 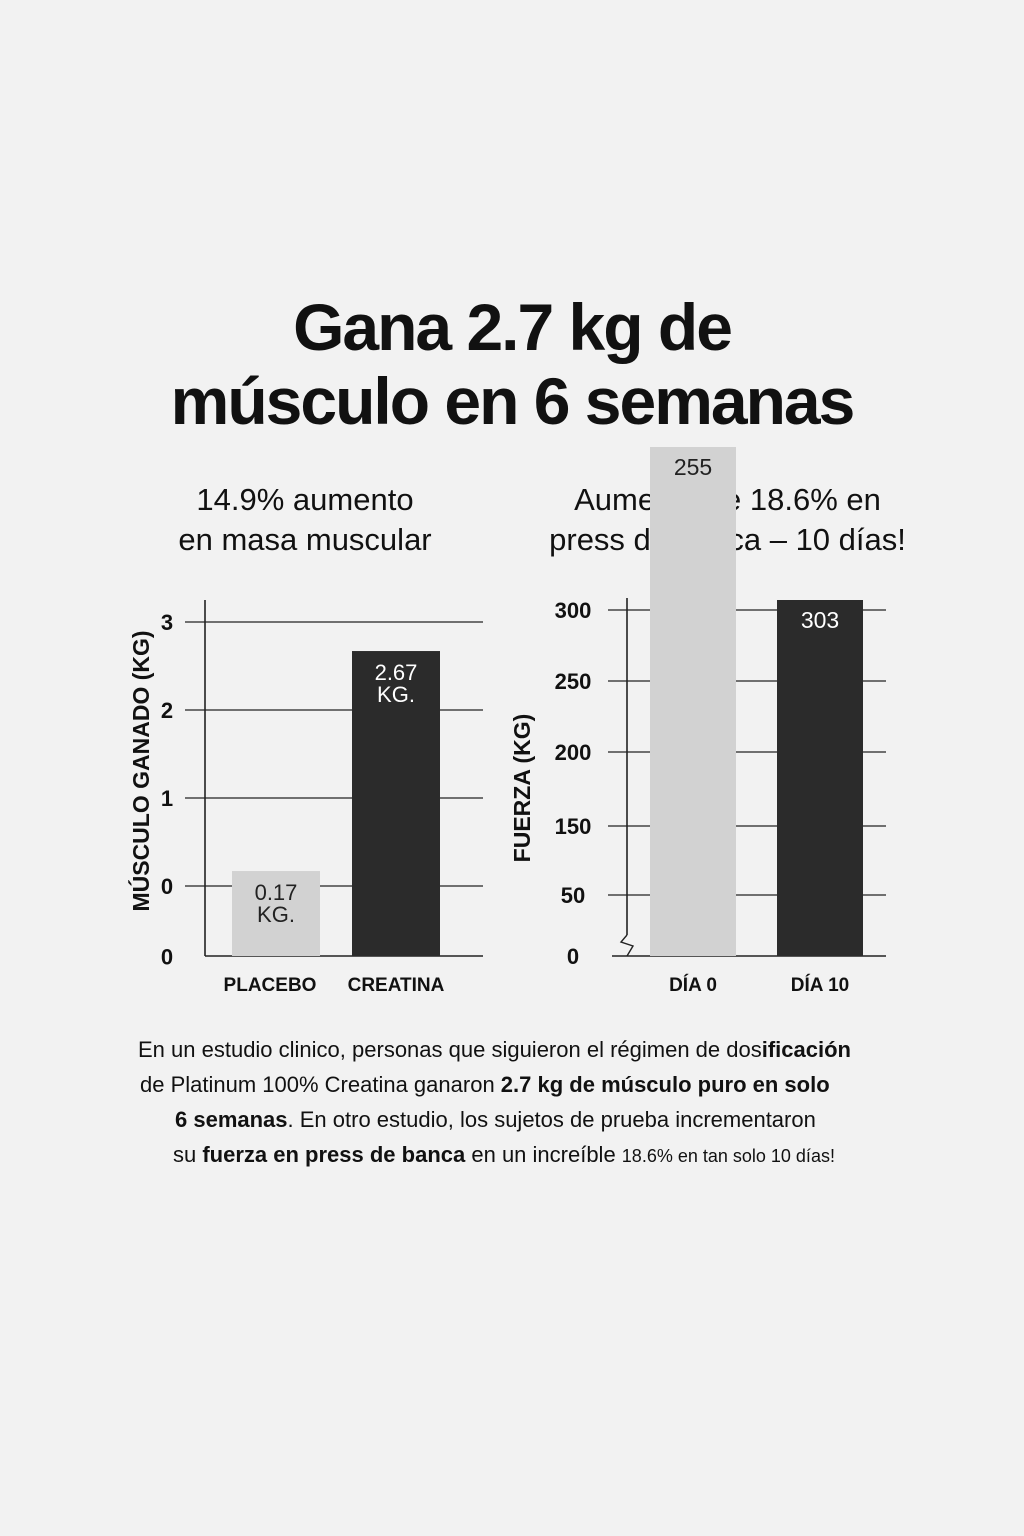 What do you see at coordinates (573, 895) in the screenshot?
I see `y-tick-label: 50` at bounding box center [573, 895].